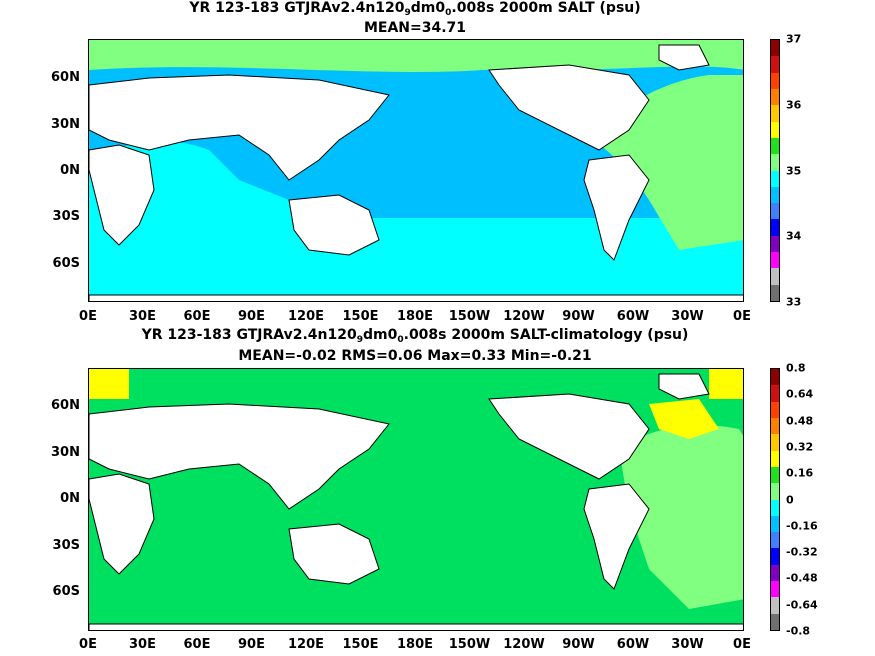  What do you see at coordinates (681, 517) in the screenshot?
I see `atlantic-anomaly` at bounding box center [681, 517].